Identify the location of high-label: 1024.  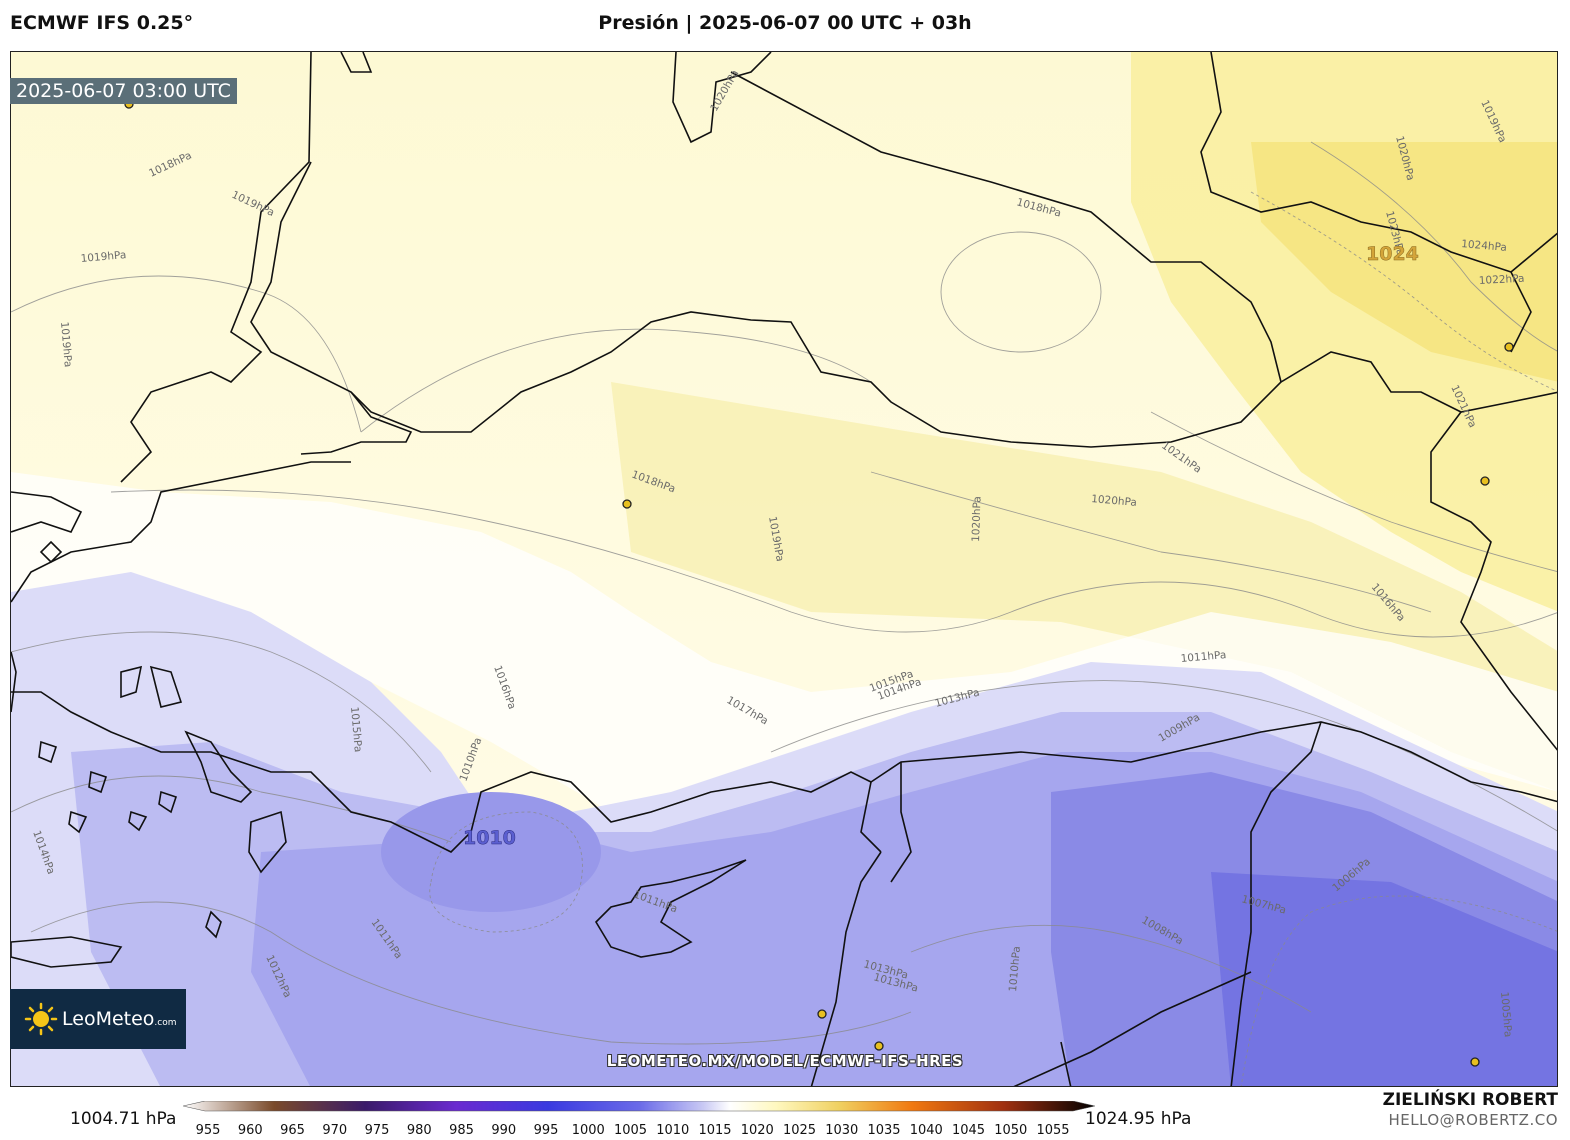
(1392, 254).